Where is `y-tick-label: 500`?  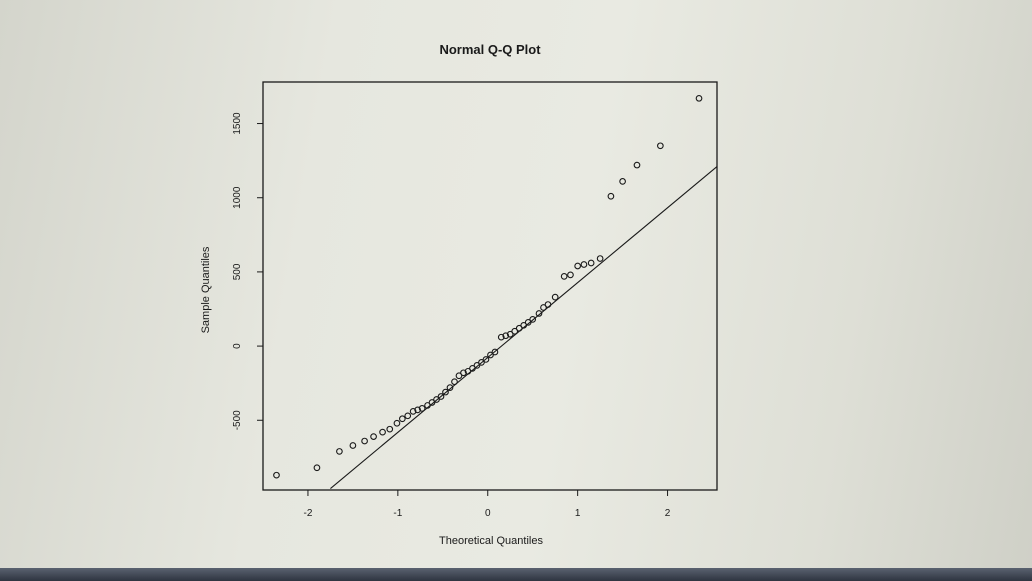
y-tick-label: 500 is located at coordinates (237, 271).